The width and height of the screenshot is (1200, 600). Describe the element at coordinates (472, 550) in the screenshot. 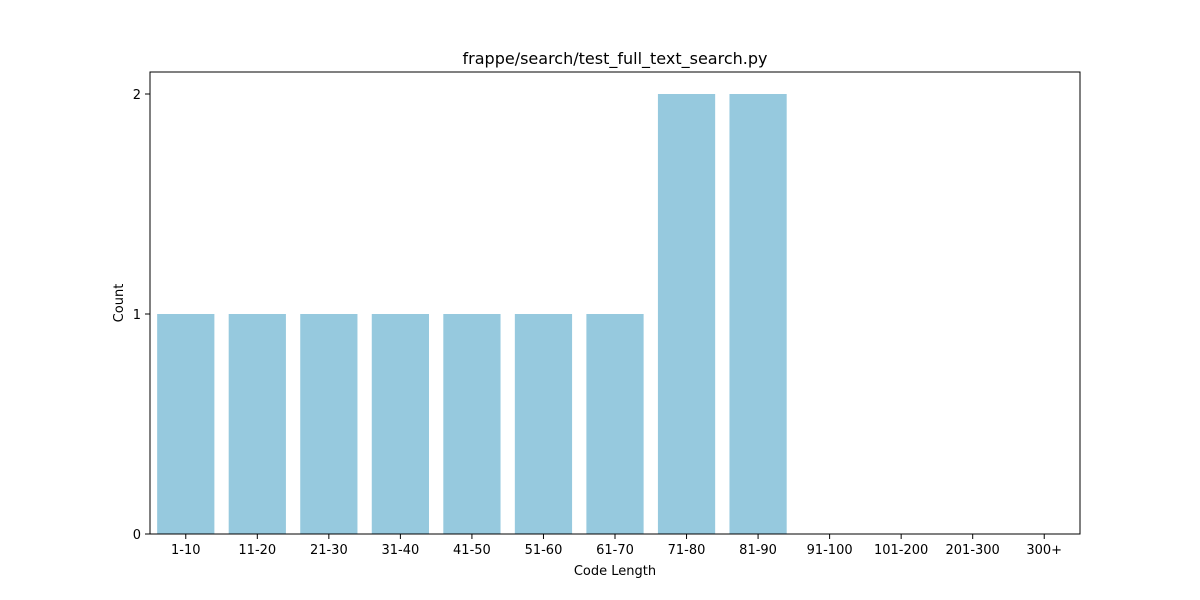

I see `x-tick-label: 41-50` at that location.